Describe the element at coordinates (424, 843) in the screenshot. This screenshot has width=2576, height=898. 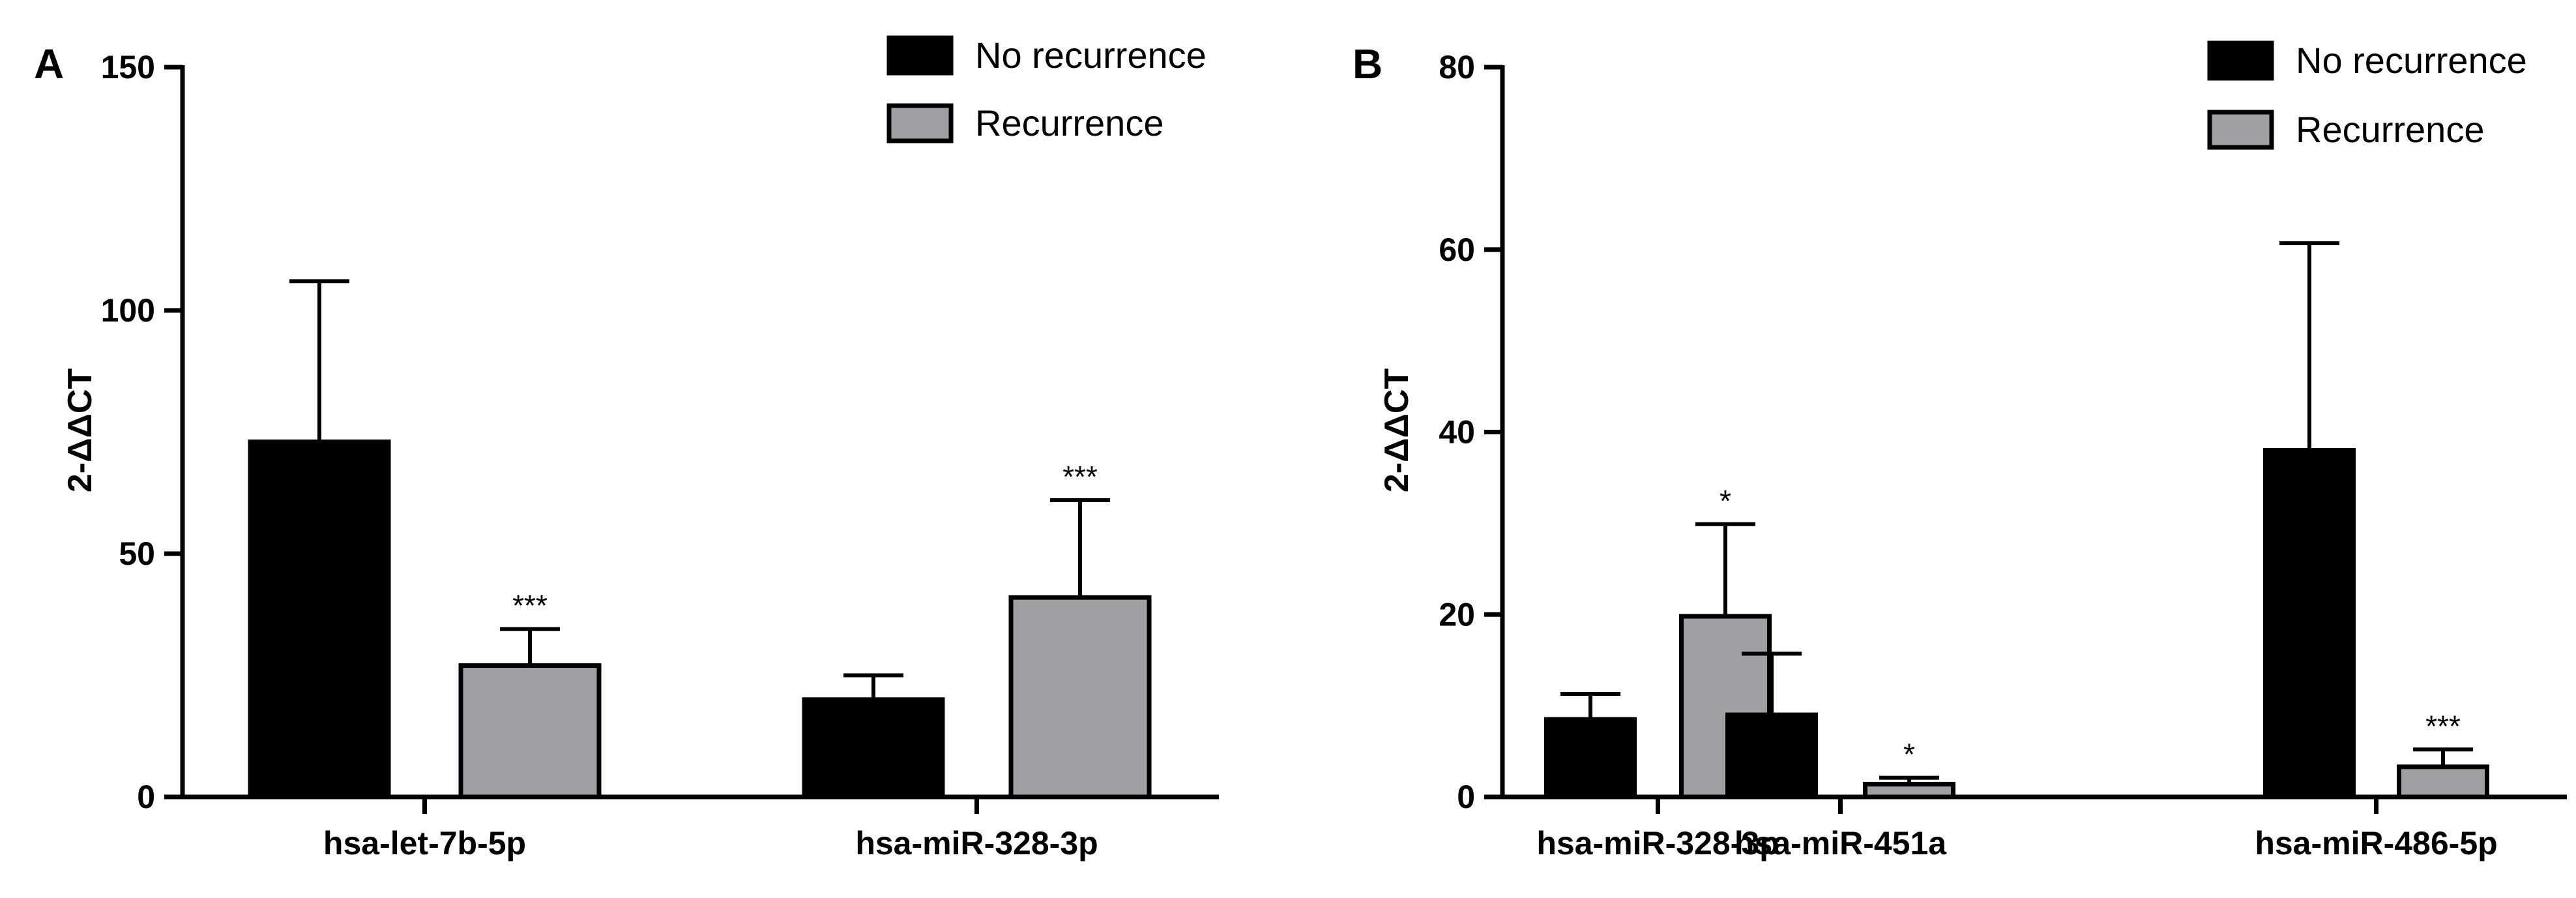
I see `panel-a-category-label-0: hsa-let-7b-5p` at that location.